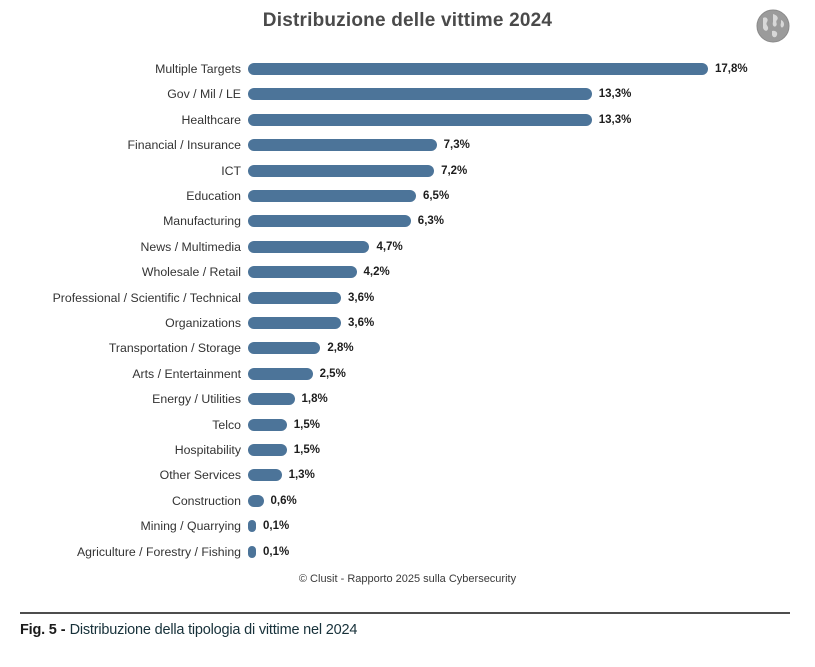 Image resolution: width=815 pixels, height=667 pixels. What do you see at coordinates (376, 272) in the screenshot?
I see `bar-value-label: 4,2%` at bounding box center [376, 272].